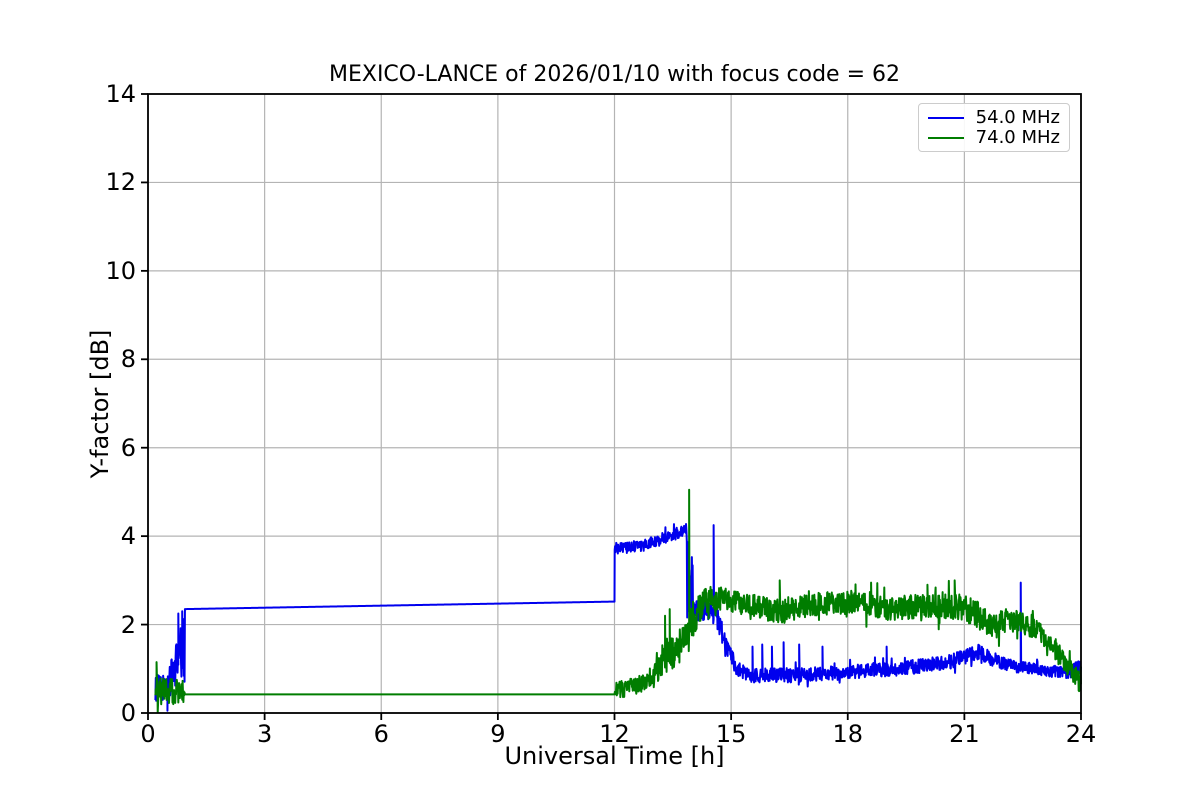 This screenshot has width=1200, height=800. I want to click on legend-line-sample-74mhz, so click(946, 138).